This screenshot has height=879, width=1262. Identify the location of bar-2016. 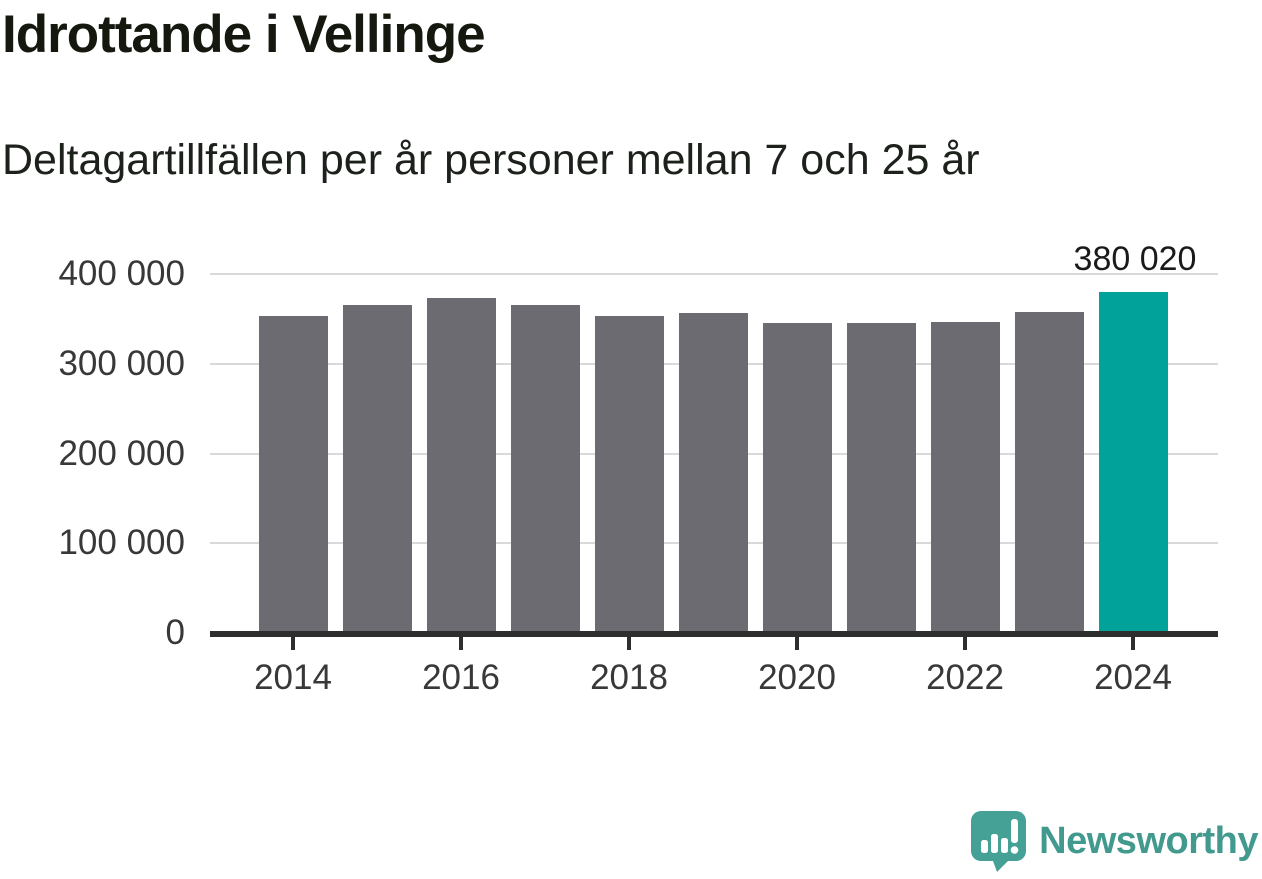
(461, 465).